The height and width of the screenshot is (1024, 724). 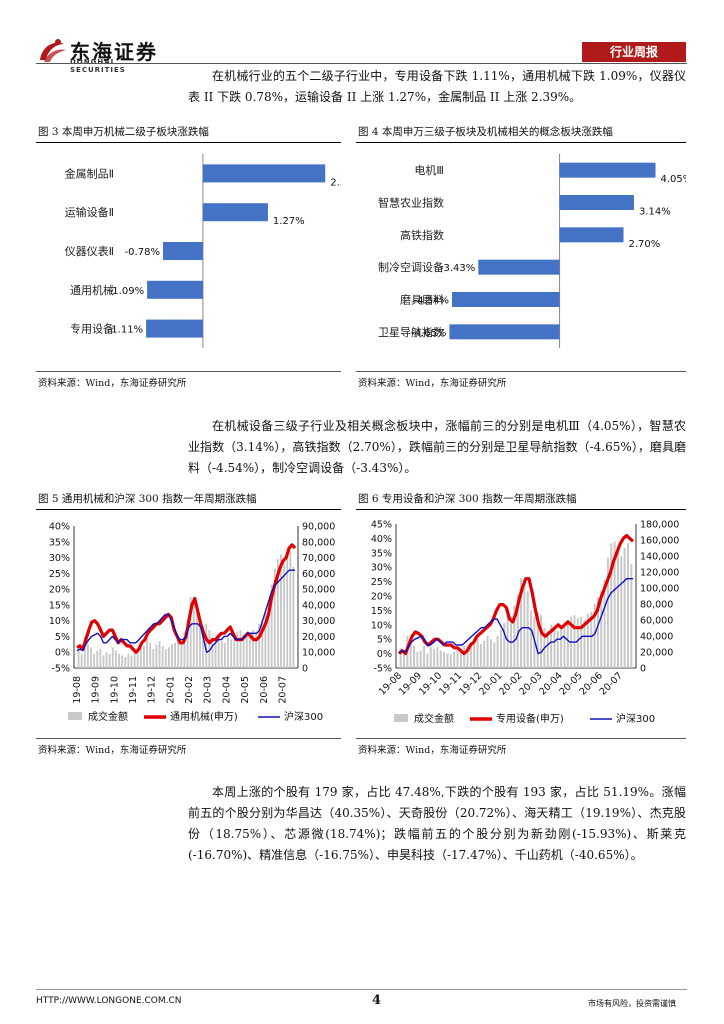 What do you see at coordinates (114, 690) in the screenshot?
I see `x-tick-label: 19-10` at bounding box center [114, 690].